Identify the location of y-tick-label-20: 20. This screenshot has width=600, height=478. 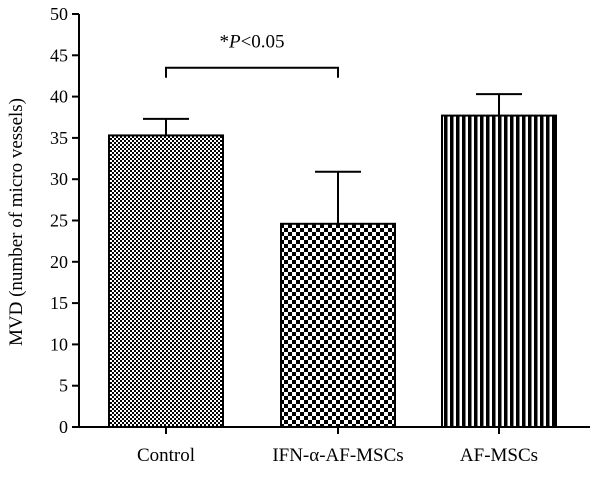
(59, 262).